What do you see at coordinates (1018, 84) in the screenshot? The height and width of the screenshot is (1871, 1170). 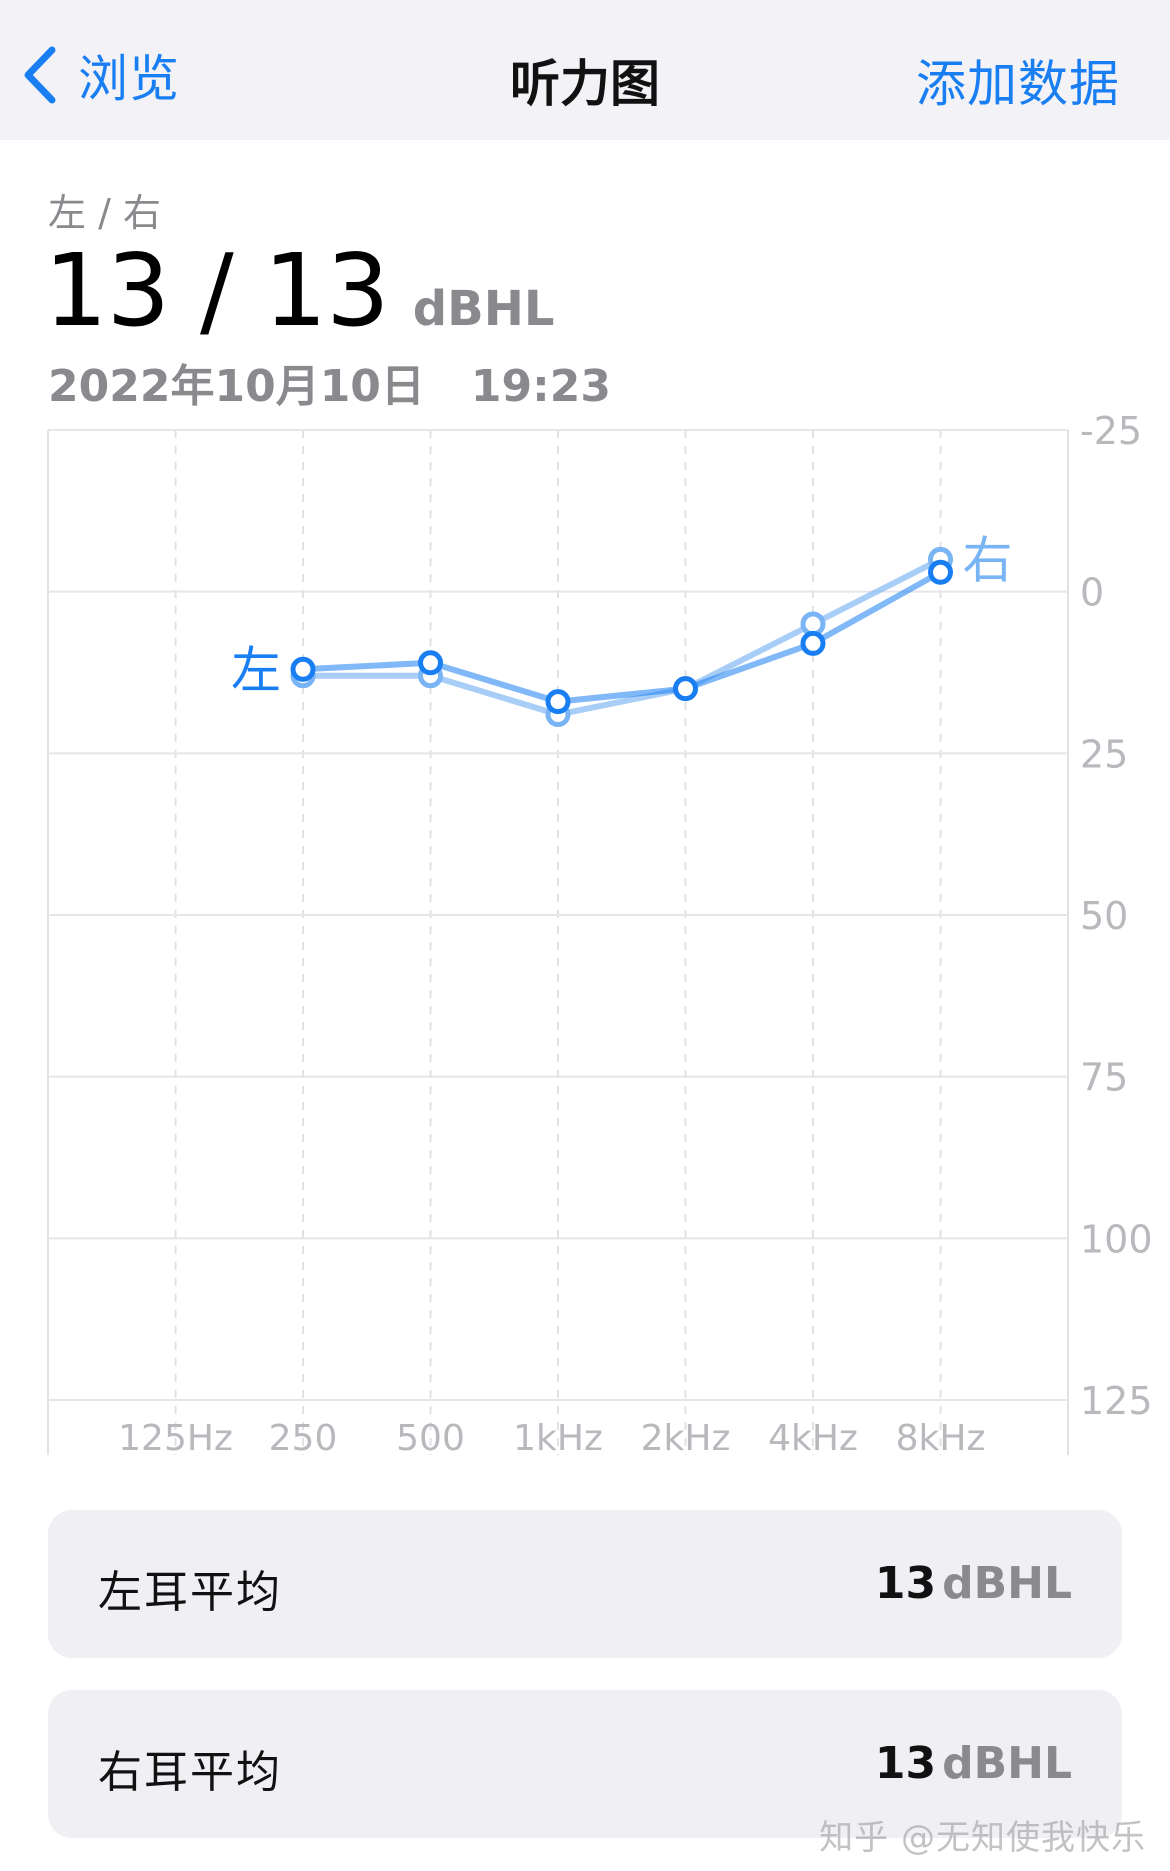 I see `add-data-button: 添加数据` at bounding box center [1018, 84].